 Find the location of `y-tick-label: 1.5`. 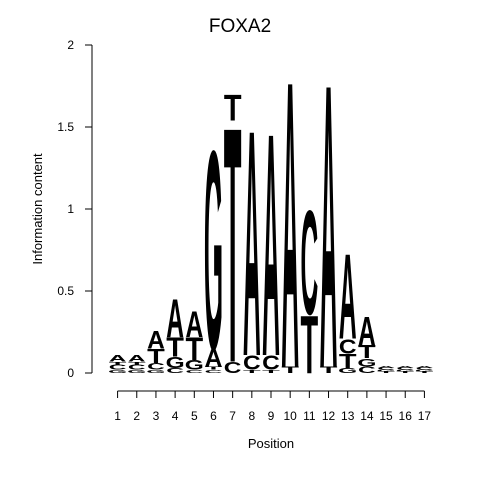

y-tick-label: 1.5 is located at coordinates (65, 127).